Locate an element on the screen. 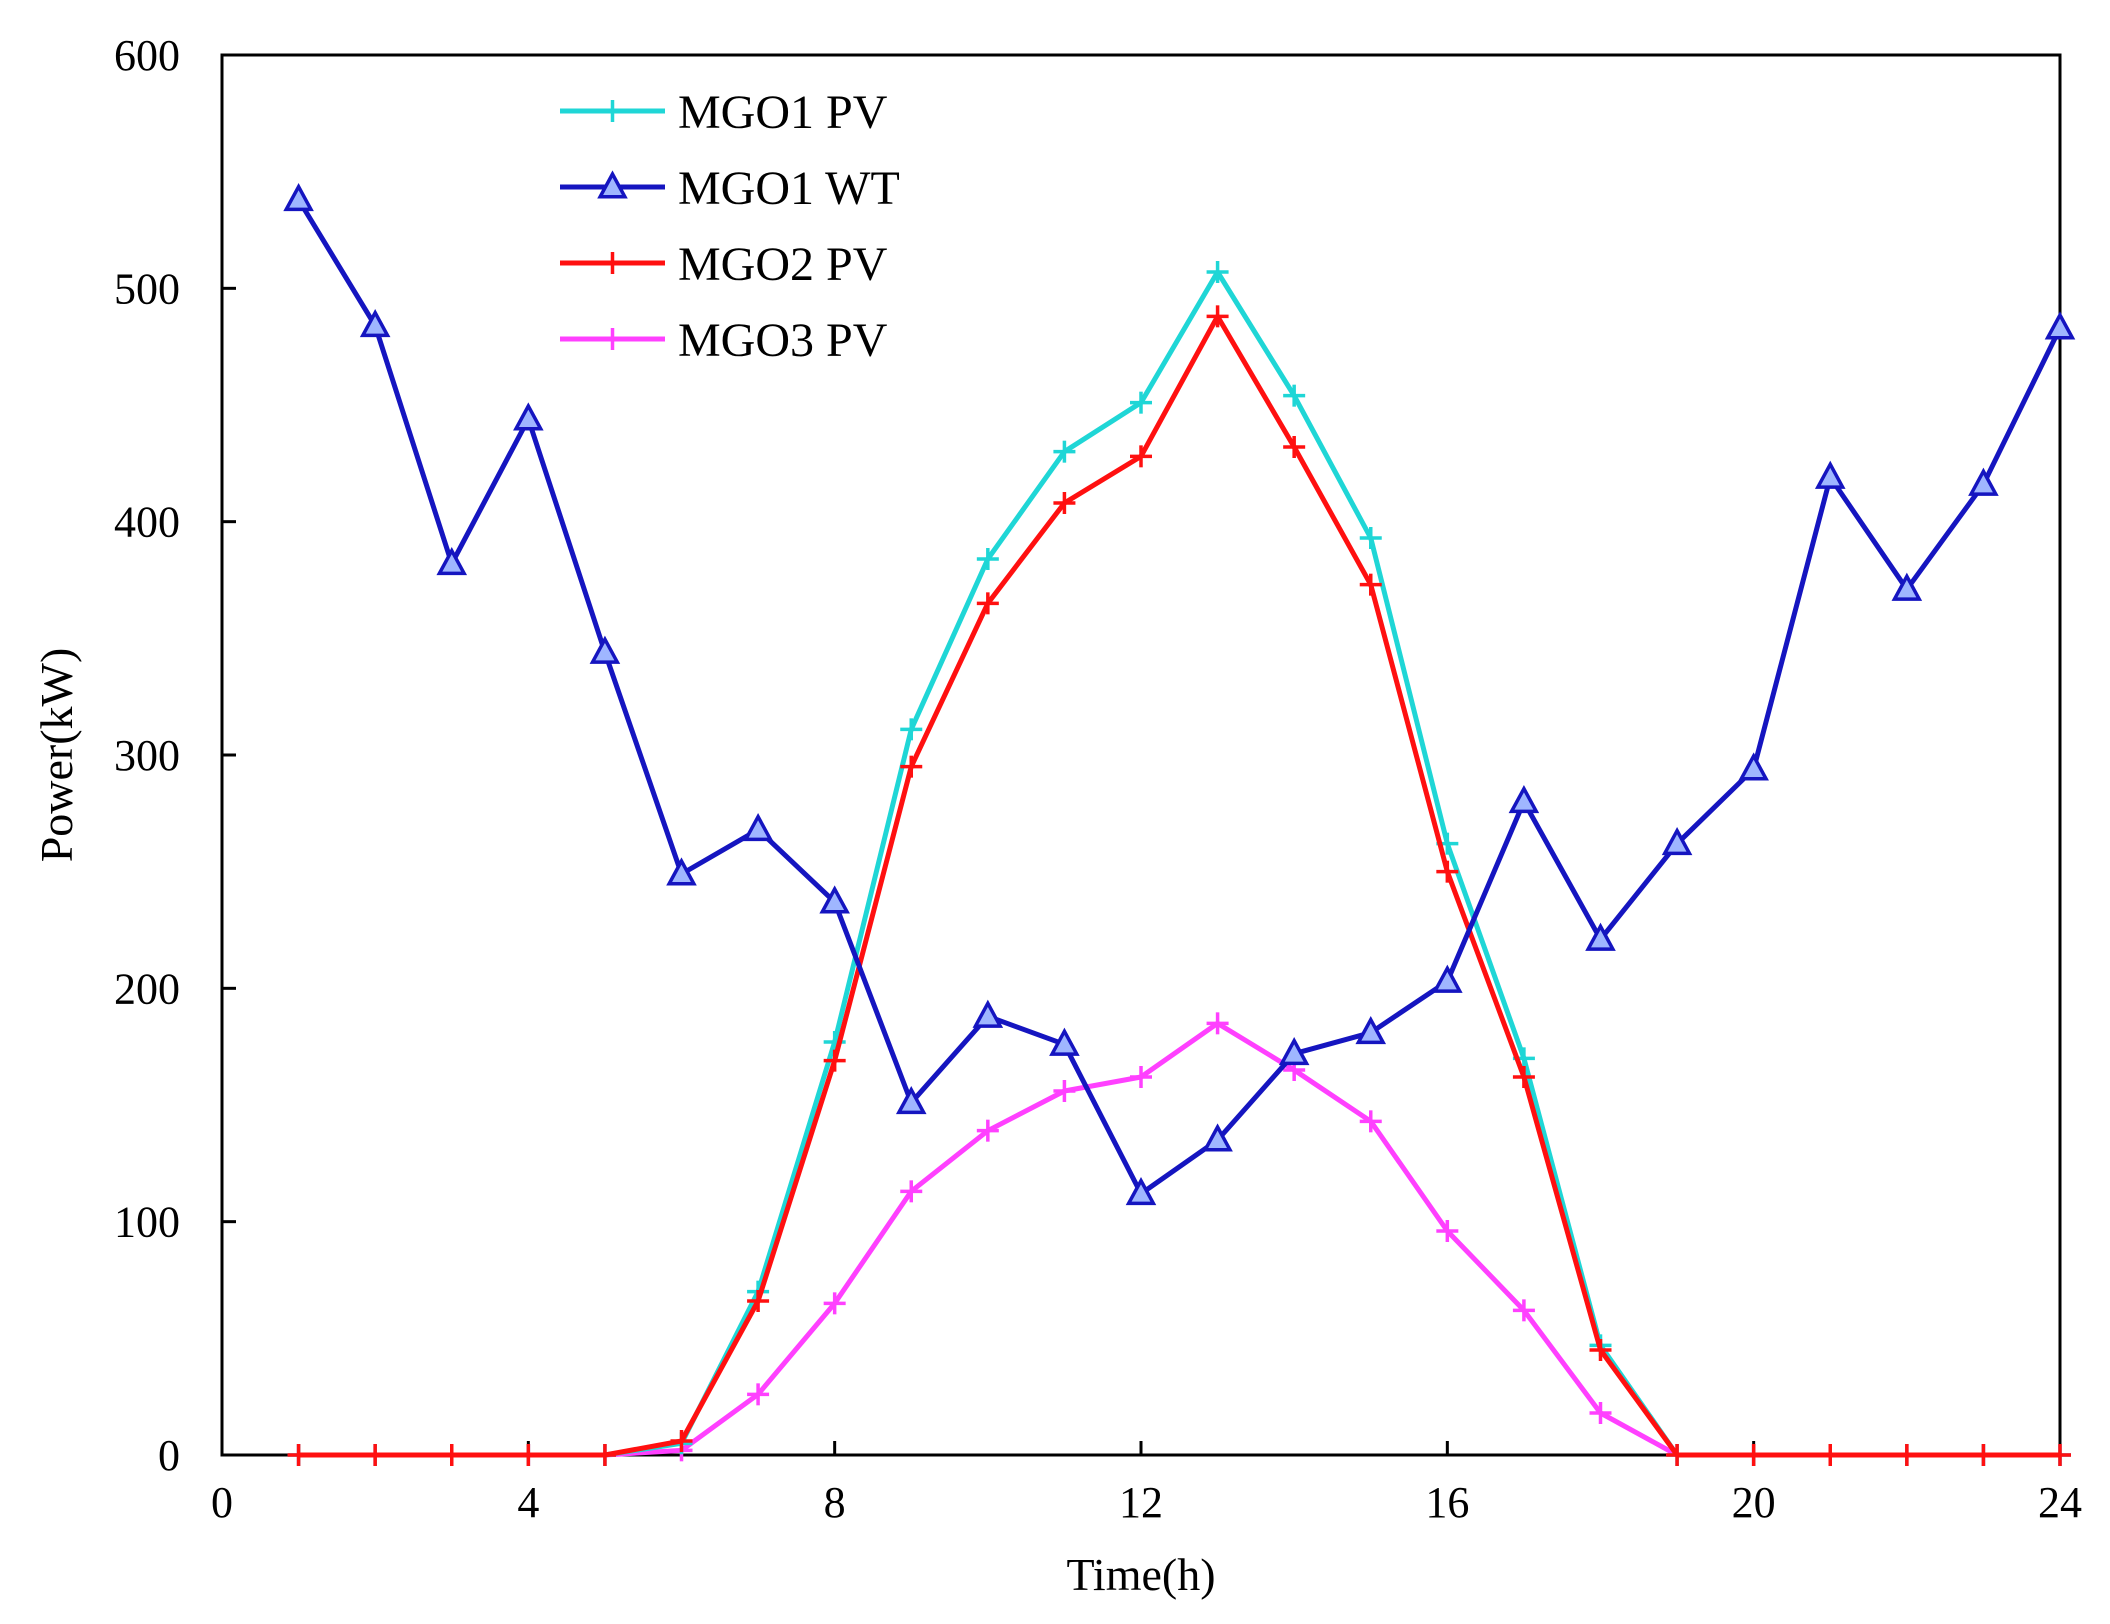  x-tick-label: 24 is located at coordinates (2060, 1502).